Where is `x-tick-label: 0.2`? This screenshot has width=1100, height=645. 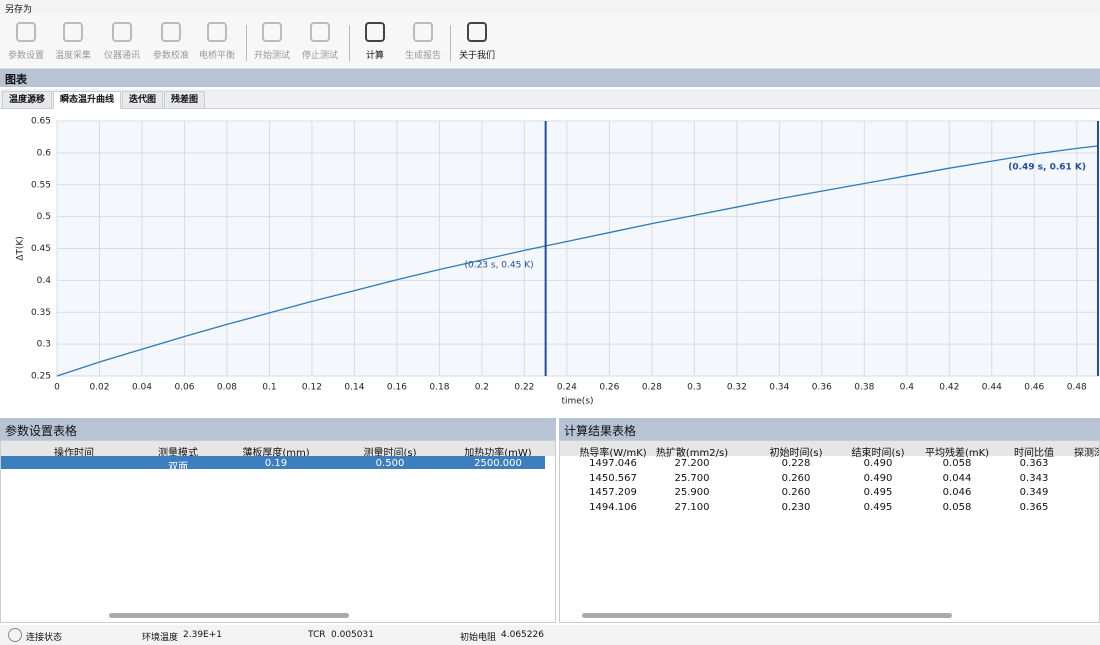 x-tick-label: 0.2 is located at coordinates (482, 388).